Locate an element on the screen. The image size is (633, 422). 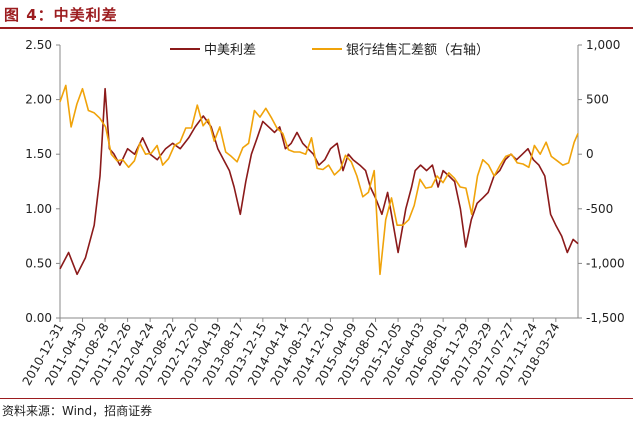
right-tick-label: 0 is located at coordinates (590, 154).